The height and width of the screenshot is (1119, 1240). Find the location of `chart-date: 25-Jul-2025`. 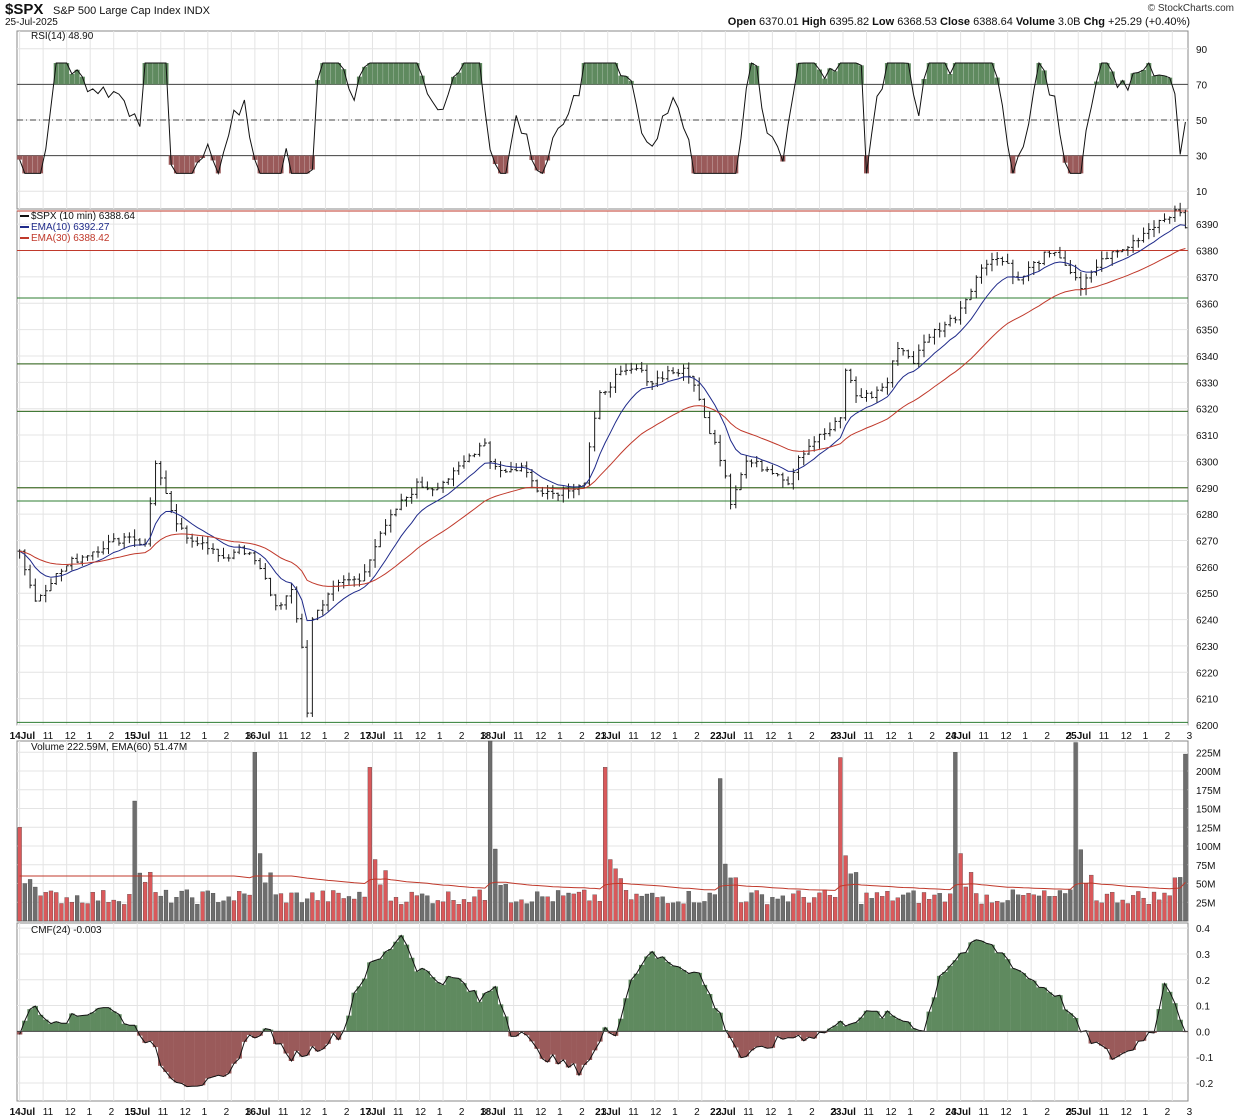

chart-date: 25-Jul-2025 is located at coordinates (31, 22).